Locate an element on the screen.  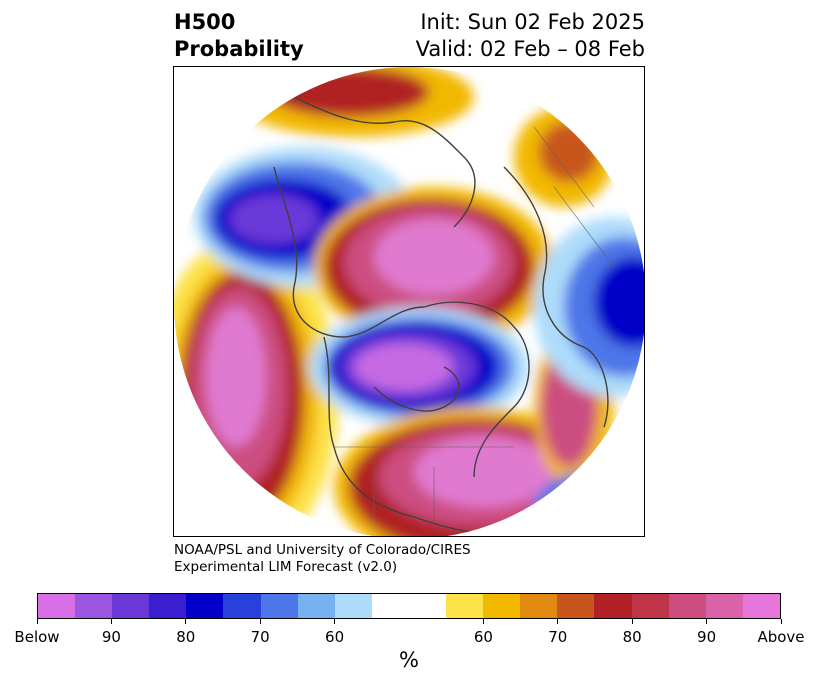
anomaly-canada-core is located at coordinates (404, 367).